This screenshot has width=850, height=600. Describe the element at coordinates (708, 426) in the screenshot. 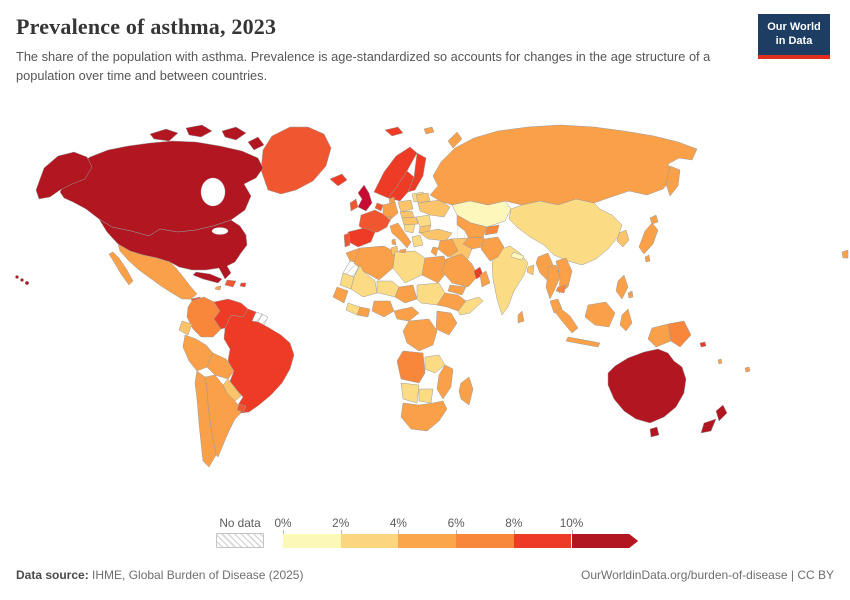

I see `country-new-zealand-south` at that location.